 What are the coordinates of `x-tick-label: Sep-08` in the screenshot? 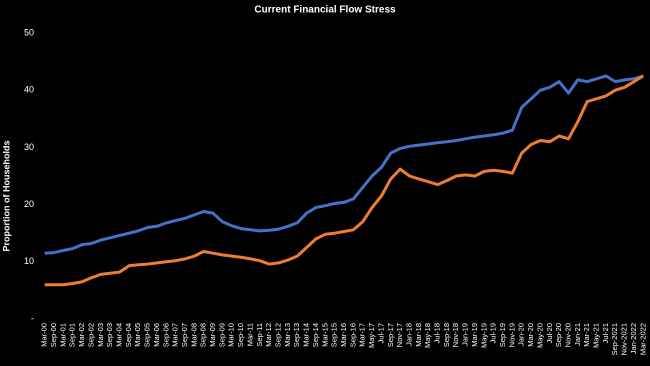 It's located at (203, 335).